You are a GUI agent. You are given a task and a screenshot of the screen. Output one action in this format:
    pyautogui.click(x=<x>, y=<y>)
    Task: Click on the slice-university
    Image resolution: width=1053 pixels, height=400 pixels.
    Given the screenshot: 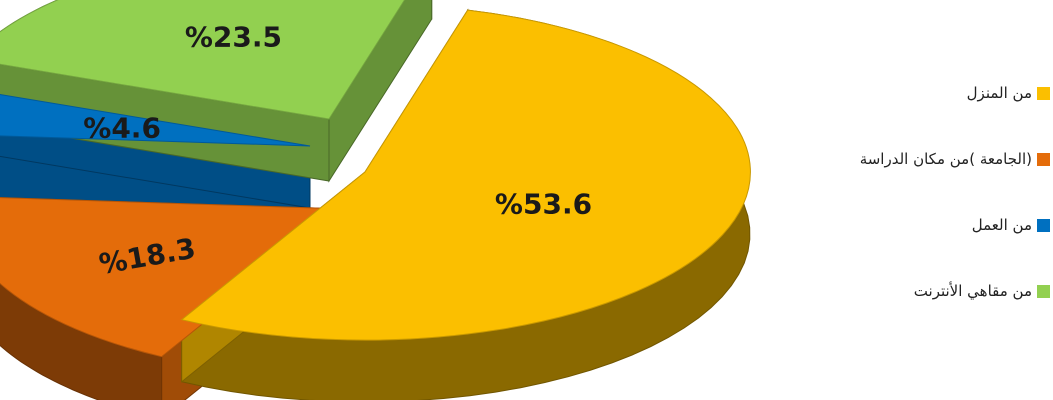 What is the action you would take?
    pyautogui.click(x=173, y=277)
    